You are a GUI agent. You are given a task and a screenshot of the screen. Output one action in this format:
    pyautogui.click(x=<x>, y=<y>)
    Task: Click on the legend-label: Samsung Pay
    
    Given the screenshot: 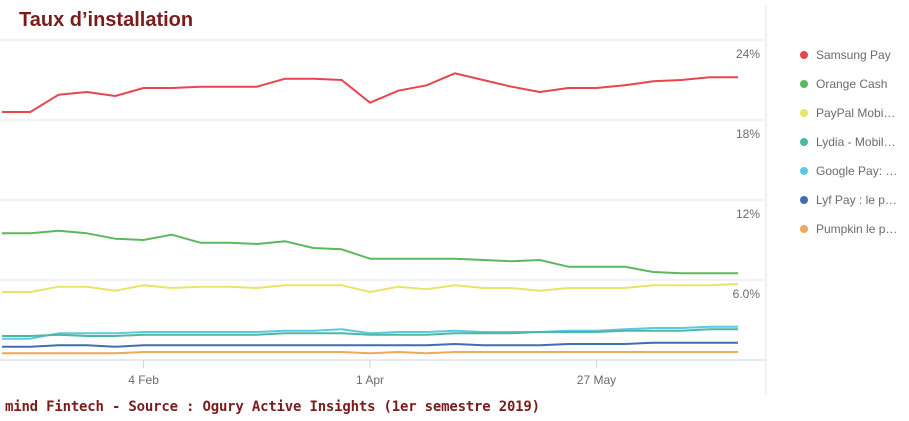 What is the action you would take?
    pyautogui.click(x=853, y=54)
    